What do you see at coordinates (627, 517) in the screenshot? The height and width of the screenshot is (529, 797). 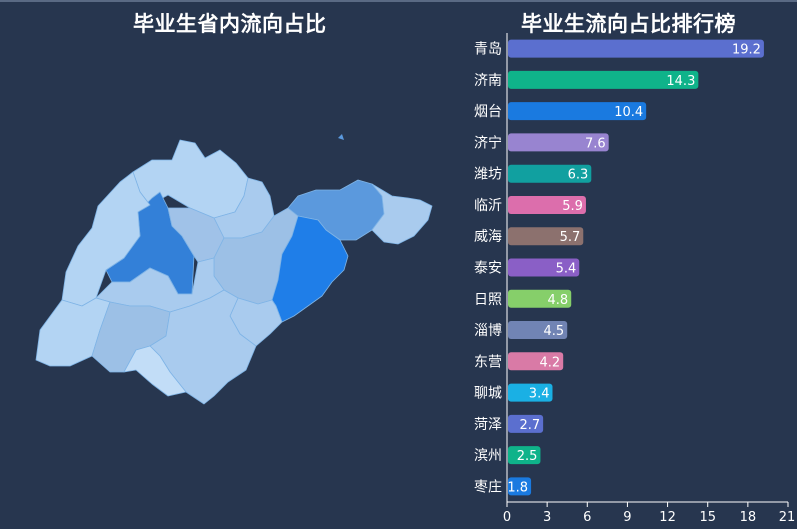 I see `x-tick-label: 9` at bounding box center [627, 517].